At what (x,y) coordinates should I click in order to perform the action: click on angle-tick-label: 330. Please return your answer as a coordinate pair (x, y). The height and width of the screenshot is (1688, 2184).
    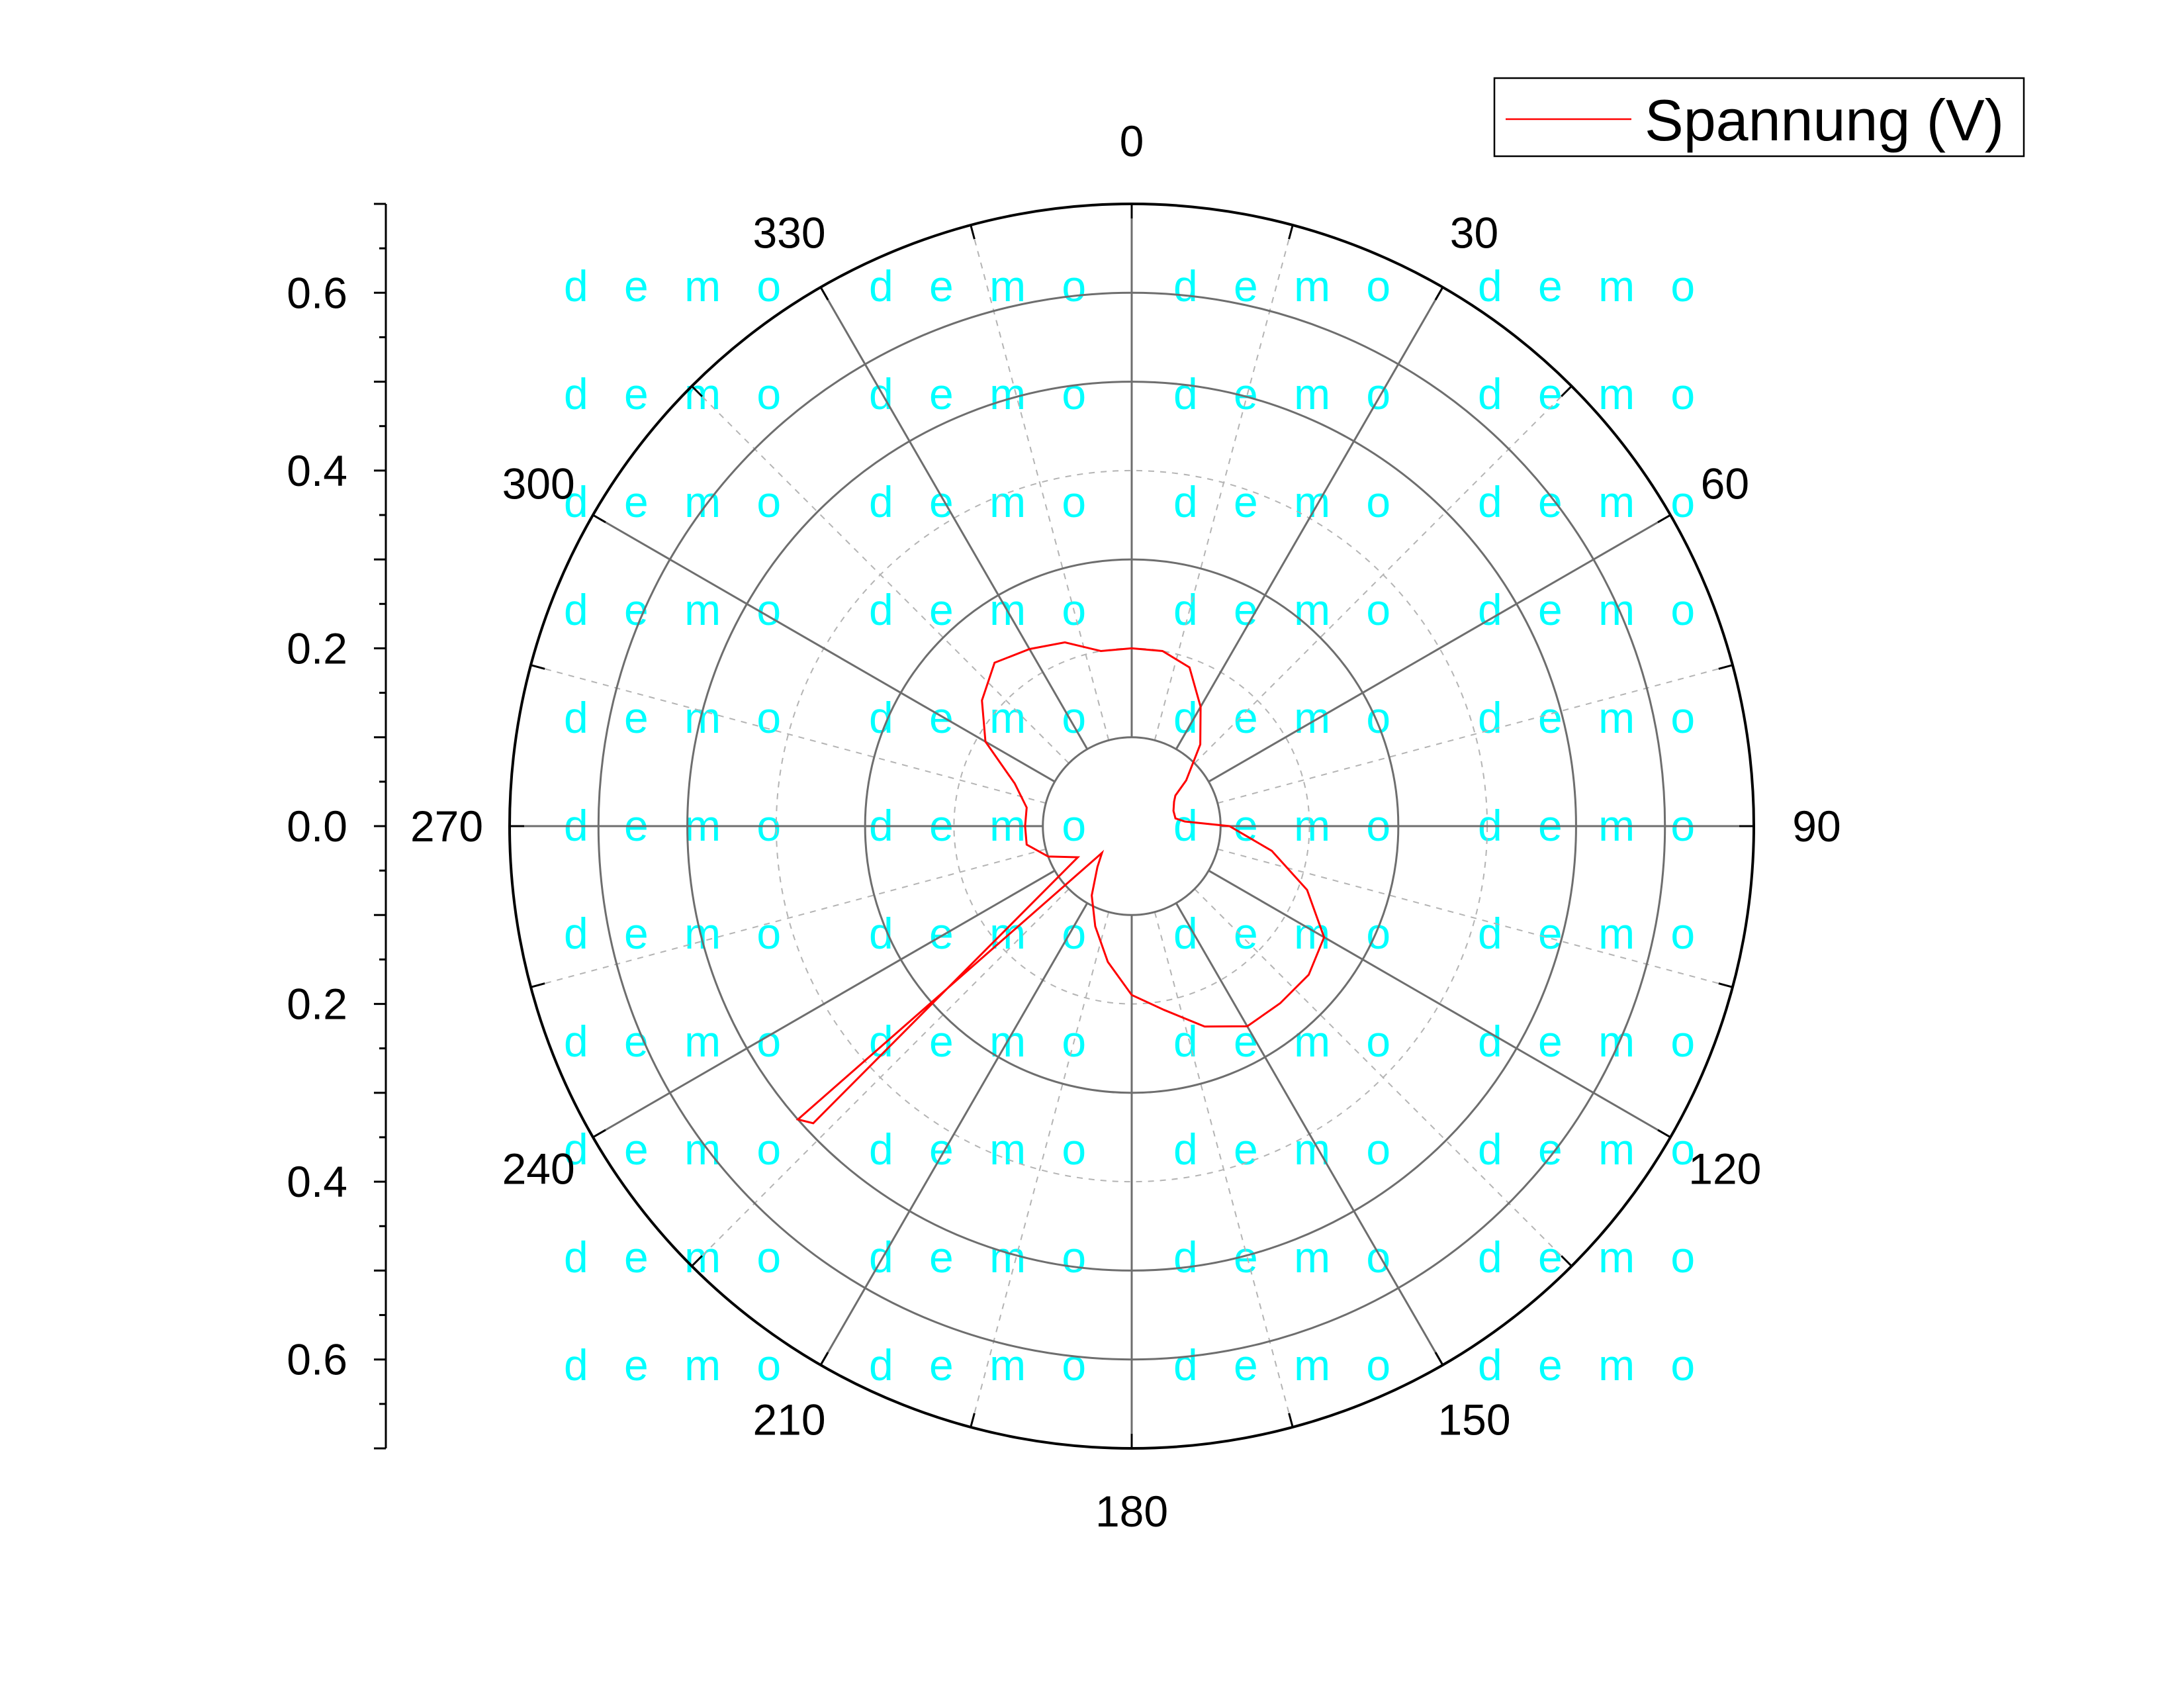
    Looking at the image, I should click on (788, 233).